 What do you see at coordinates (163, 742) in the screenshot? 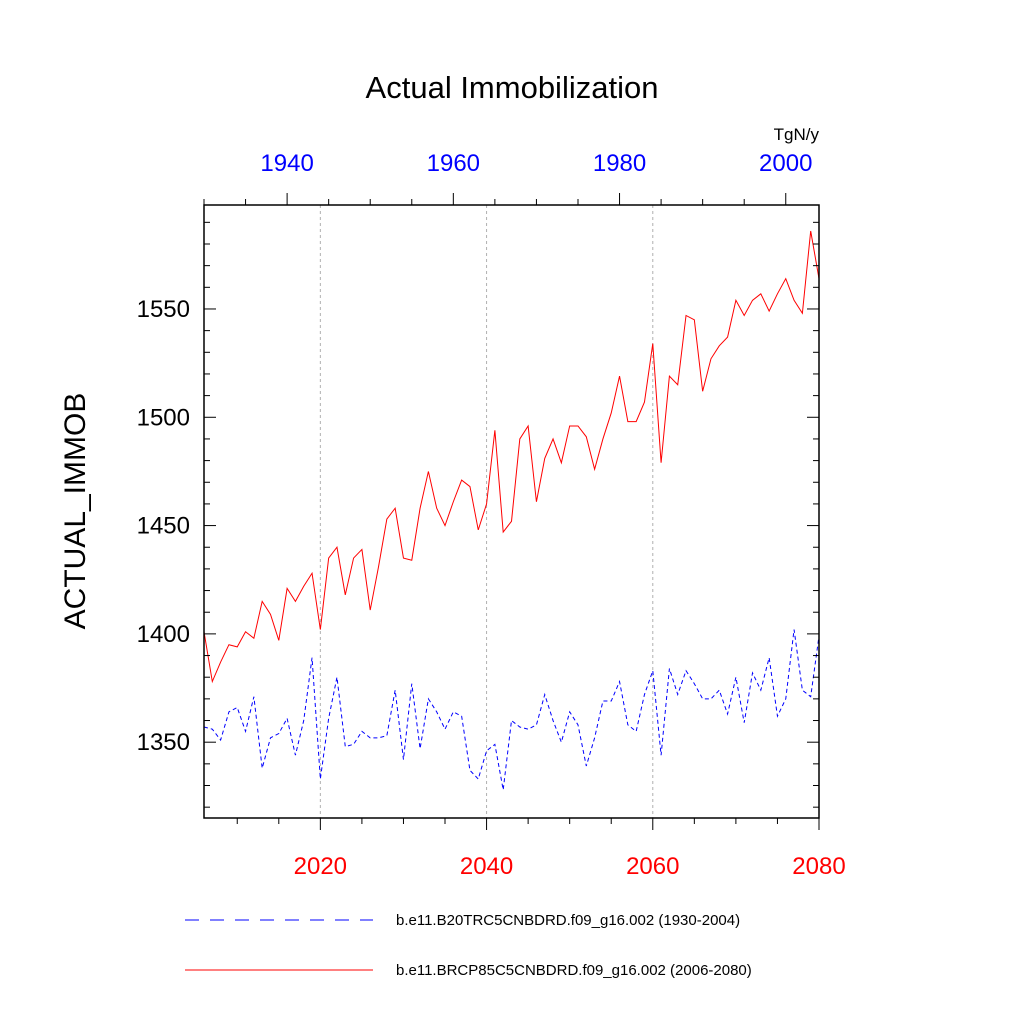
I see `y-tick-label: 1350` at bounding box center [163, 742].